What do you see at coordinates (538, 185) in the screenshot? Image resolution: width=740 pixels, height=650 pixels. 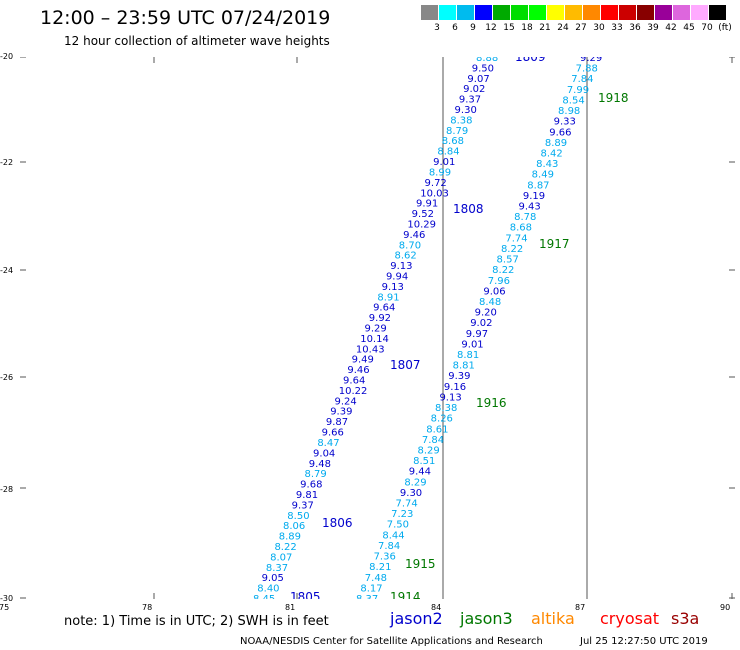 I see `wave-height-value: 8.87` at bounding box center [538, 185].